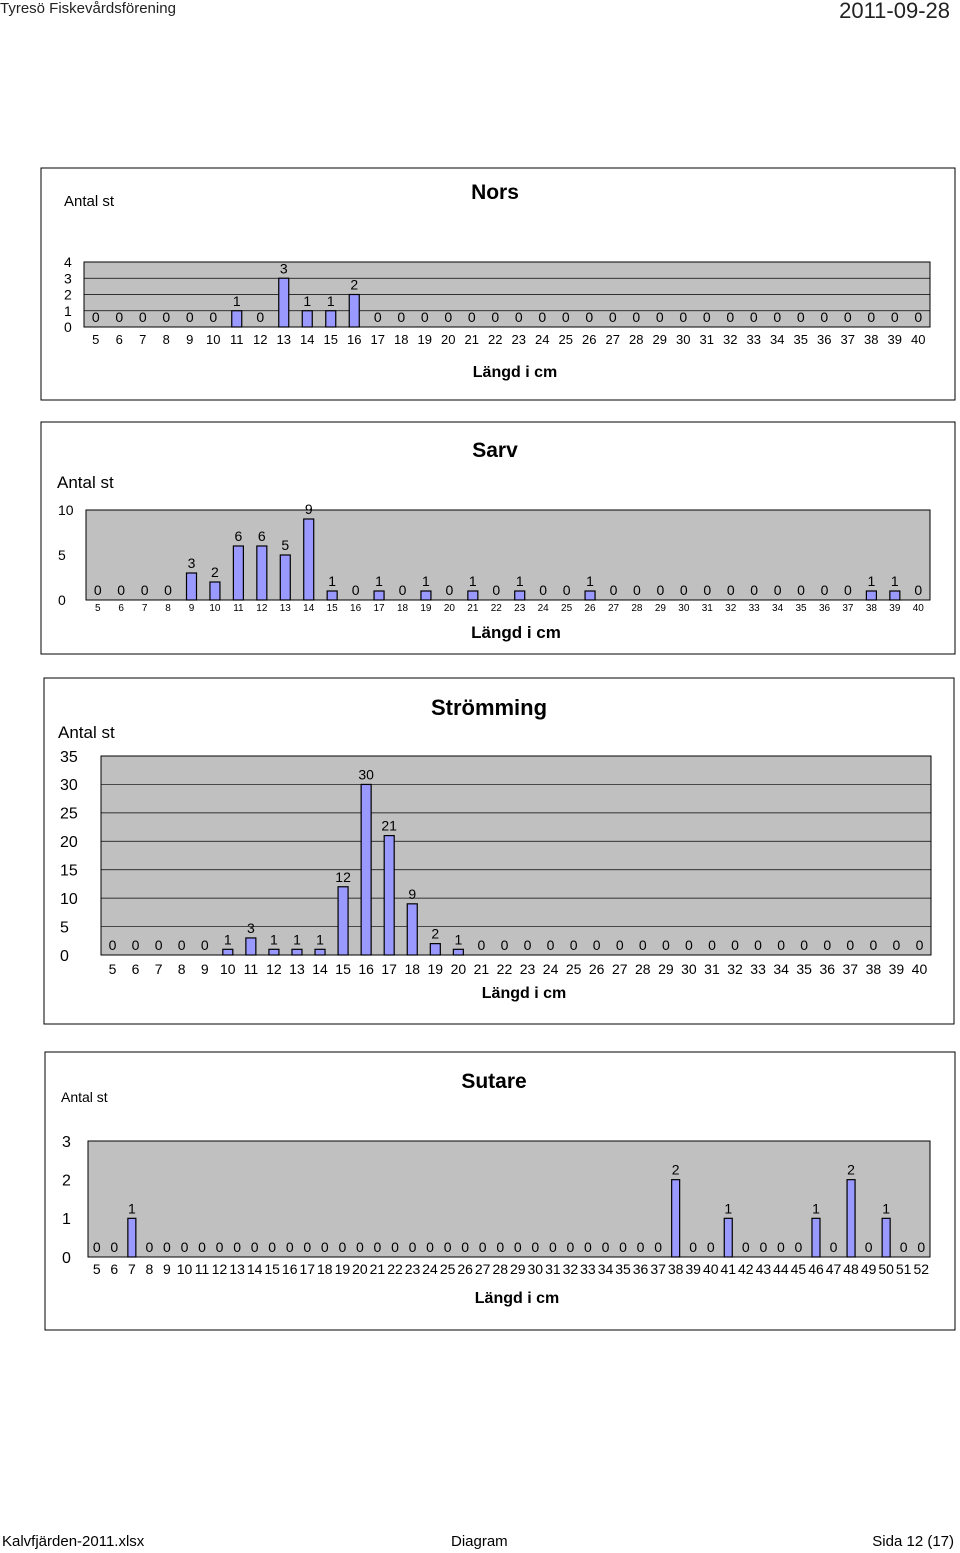 The image size is (960, 1553). I want to click on y-tick-label: 10, so click(66, 510).